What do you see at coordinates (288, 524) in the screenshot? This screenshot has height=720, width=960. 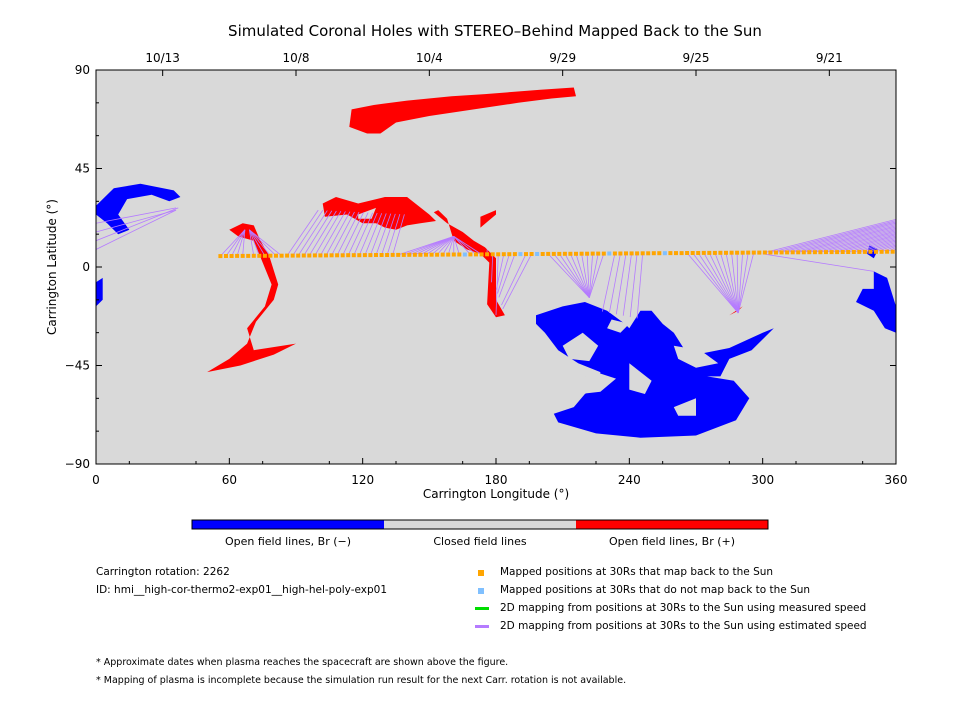 I see `colorbar-negative` at bounding box center [288, 524].